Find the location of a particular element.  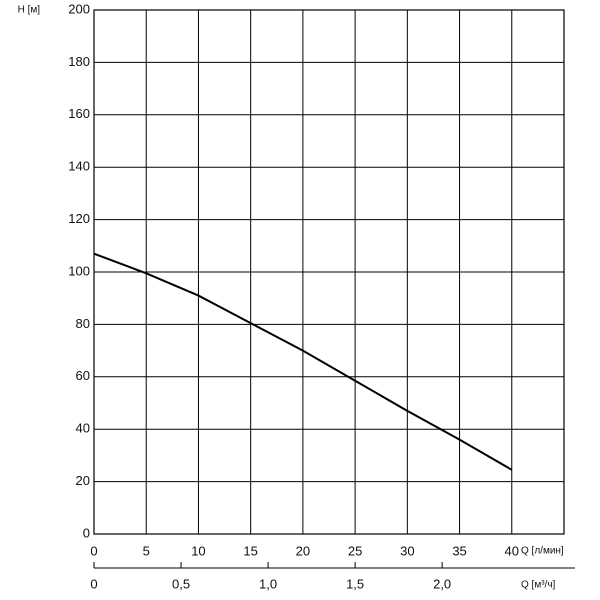

x2-tick-label: 1,5 is located at coordinates (355, 583).